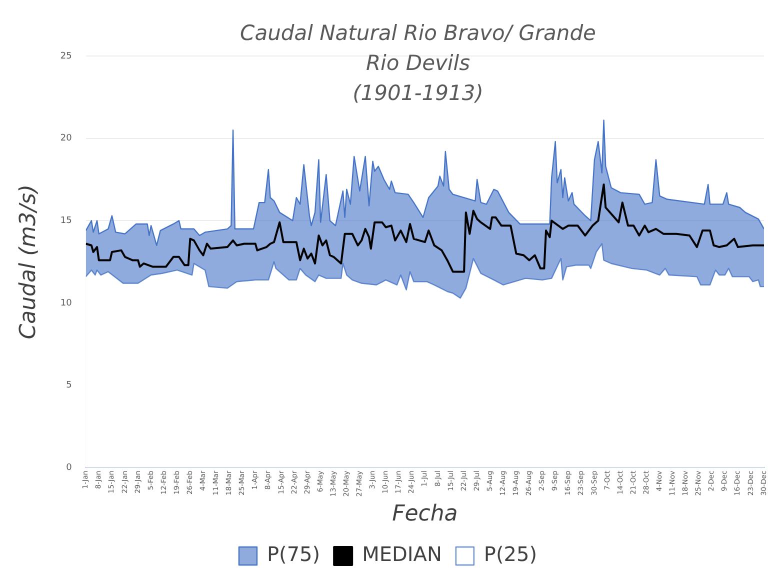 The height and width of the screenshot is (584, 784). Describe the element at coordinates (66, 139) in the screenshot. I see `y-tick-label: 20` at that location.